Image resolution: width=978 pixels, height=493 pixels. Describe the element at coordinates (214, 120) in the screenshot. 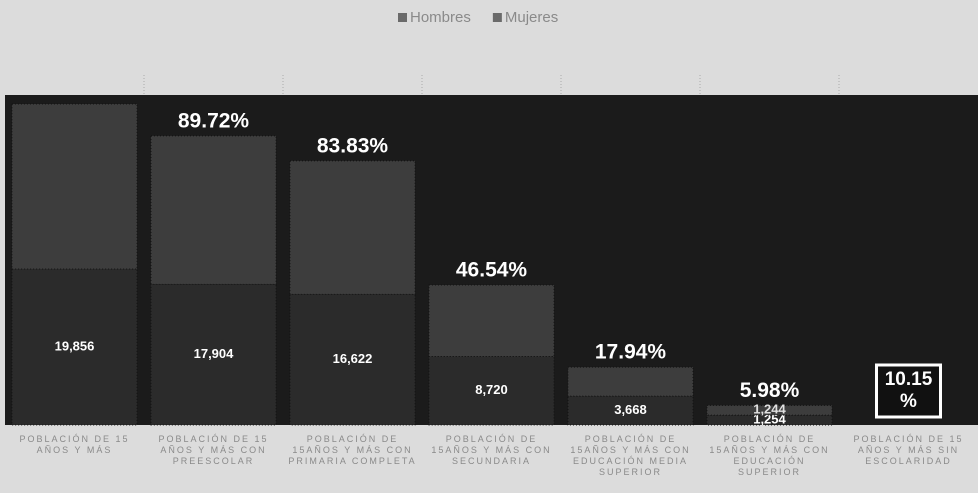

I see `annotation: 89.72%` at that location.